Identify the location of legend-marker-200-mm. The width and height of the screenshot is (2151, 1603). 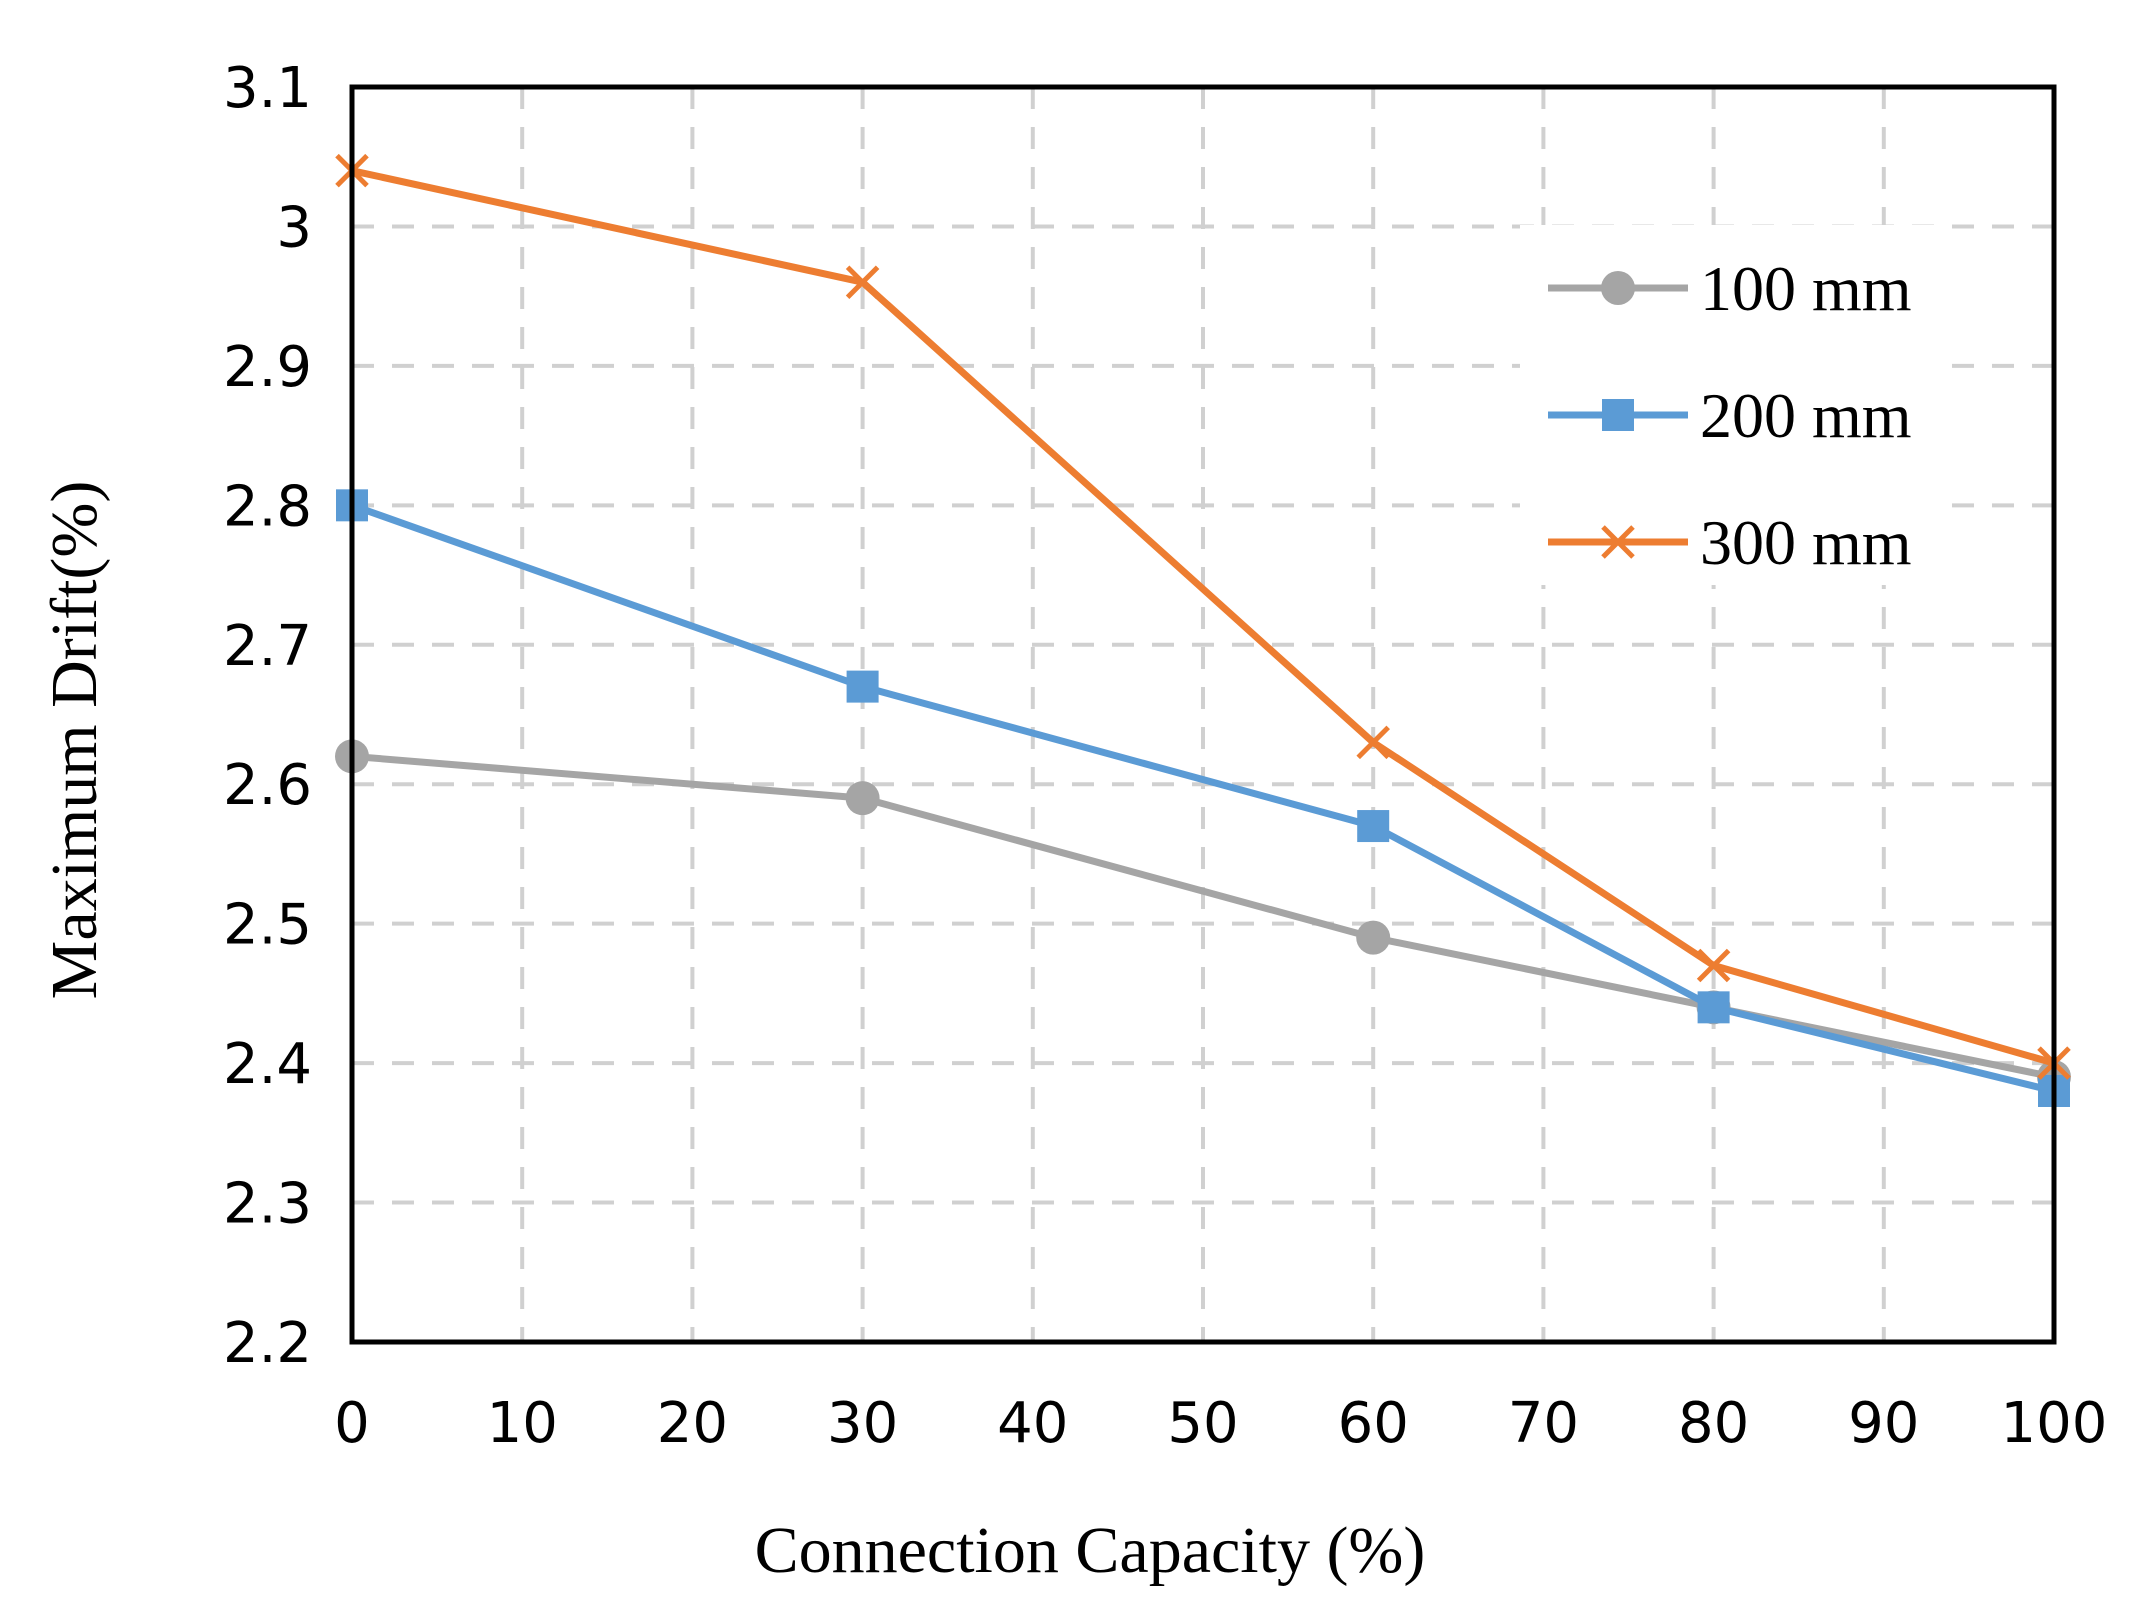
(1618, 415).